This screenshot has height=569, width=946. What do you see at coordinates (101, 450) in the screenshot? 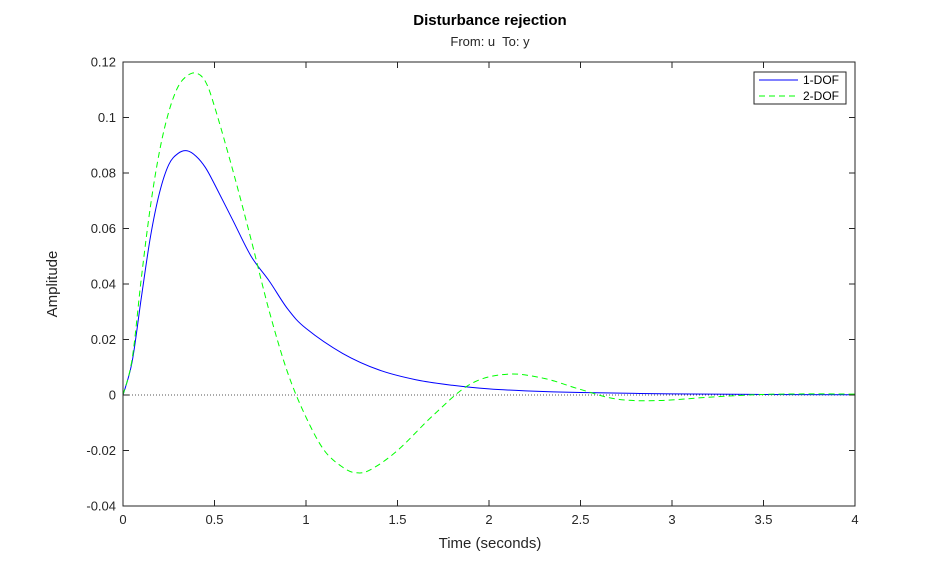
I see `y-tick-label: -0.02` at bounding box center [101, 450].